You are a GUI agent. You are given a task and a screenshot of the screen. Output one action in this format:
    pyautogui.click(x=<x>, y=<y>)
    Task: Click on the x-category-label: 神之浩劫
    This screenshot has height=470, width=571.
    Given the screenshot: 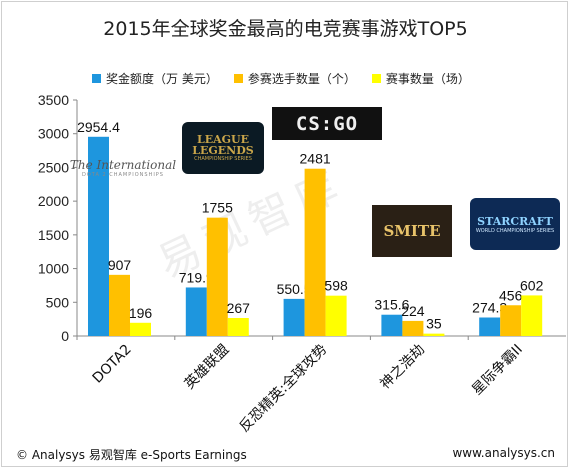 What is the action you would take?
    pyautogui.click(x=402, y=367)
    